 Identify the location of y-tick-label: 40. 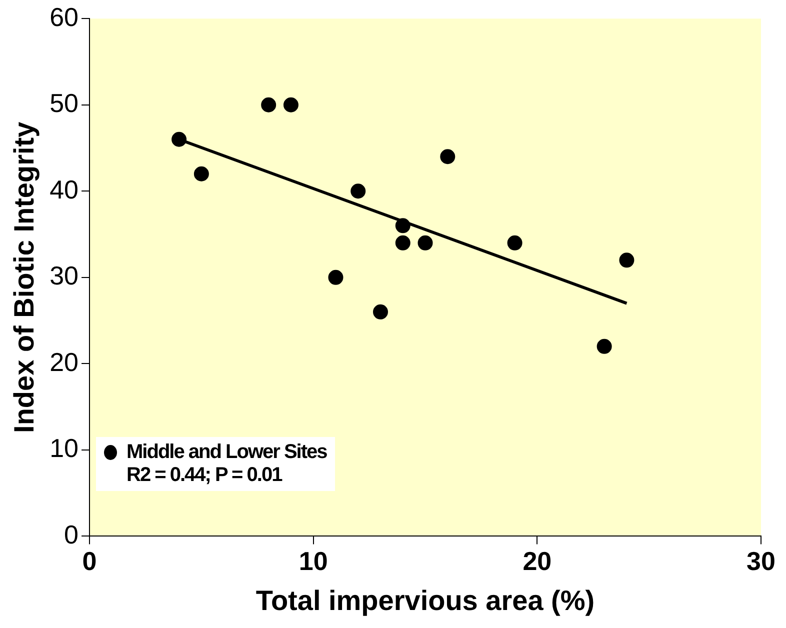
(64, 189).